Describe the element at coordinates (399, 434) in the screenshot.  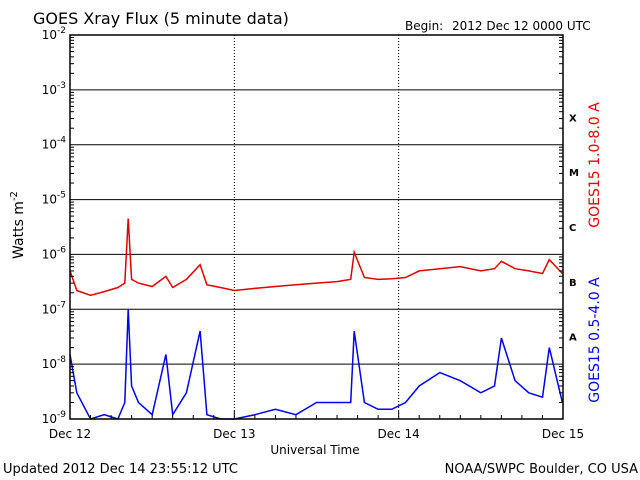
I see `x-tick-label: Dec 14` at that location.